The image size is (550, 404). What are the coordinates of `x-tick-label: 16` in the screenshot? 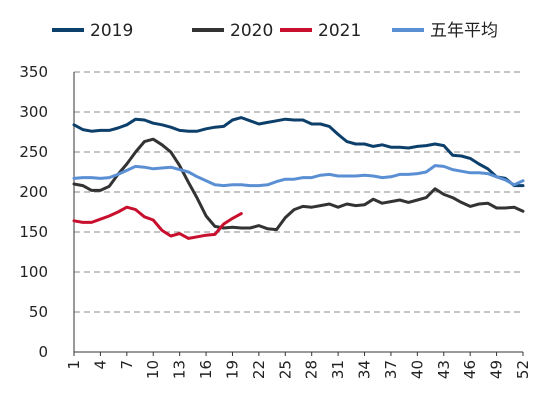 It's located at (206, 369).